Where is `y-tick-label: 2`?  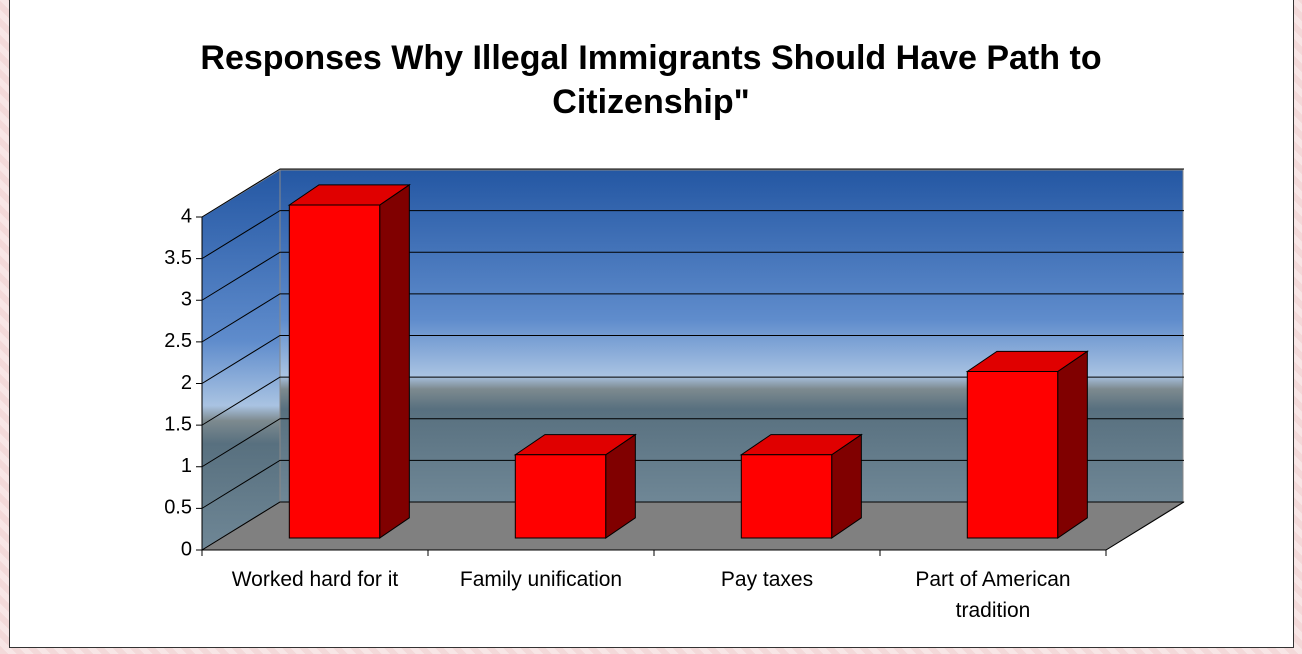
y-tick-label: 2 is located at coordinates (186, 383).